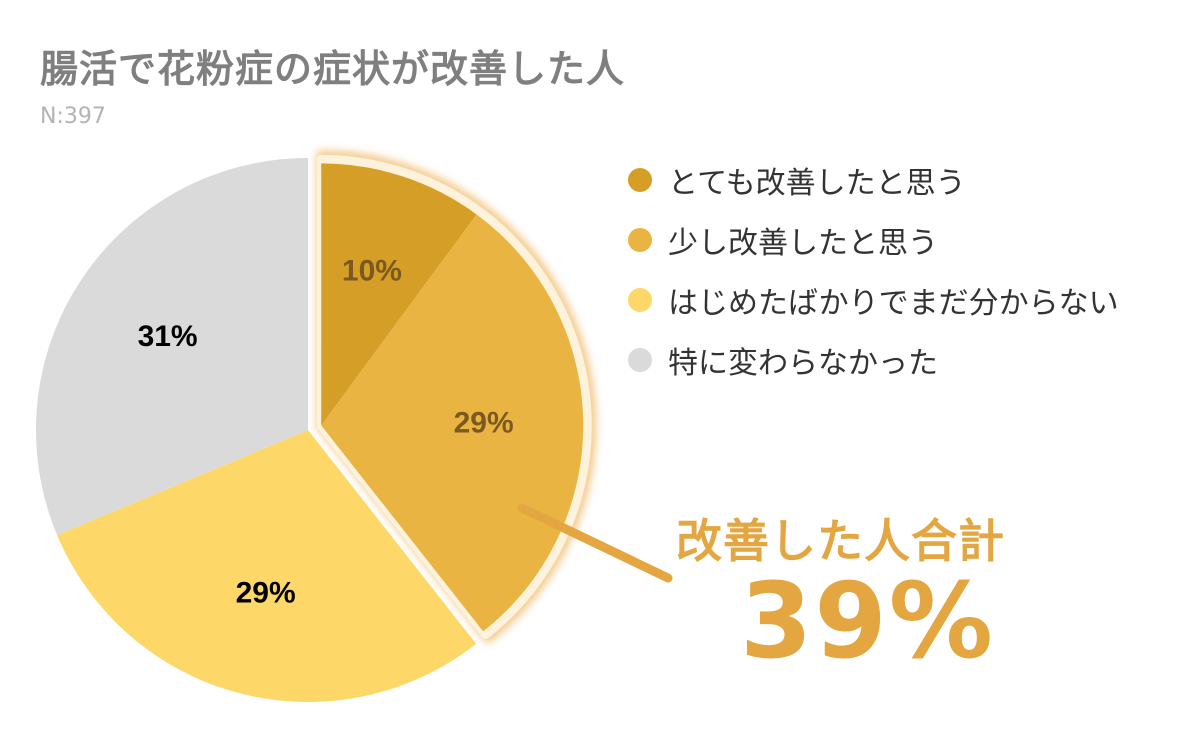 This screenshot has width=1200, height=742. What do you see at coordinates (484, 422) in the screenshot?
I see `slice-label-2: 29%` at bounding box center [484, 422].